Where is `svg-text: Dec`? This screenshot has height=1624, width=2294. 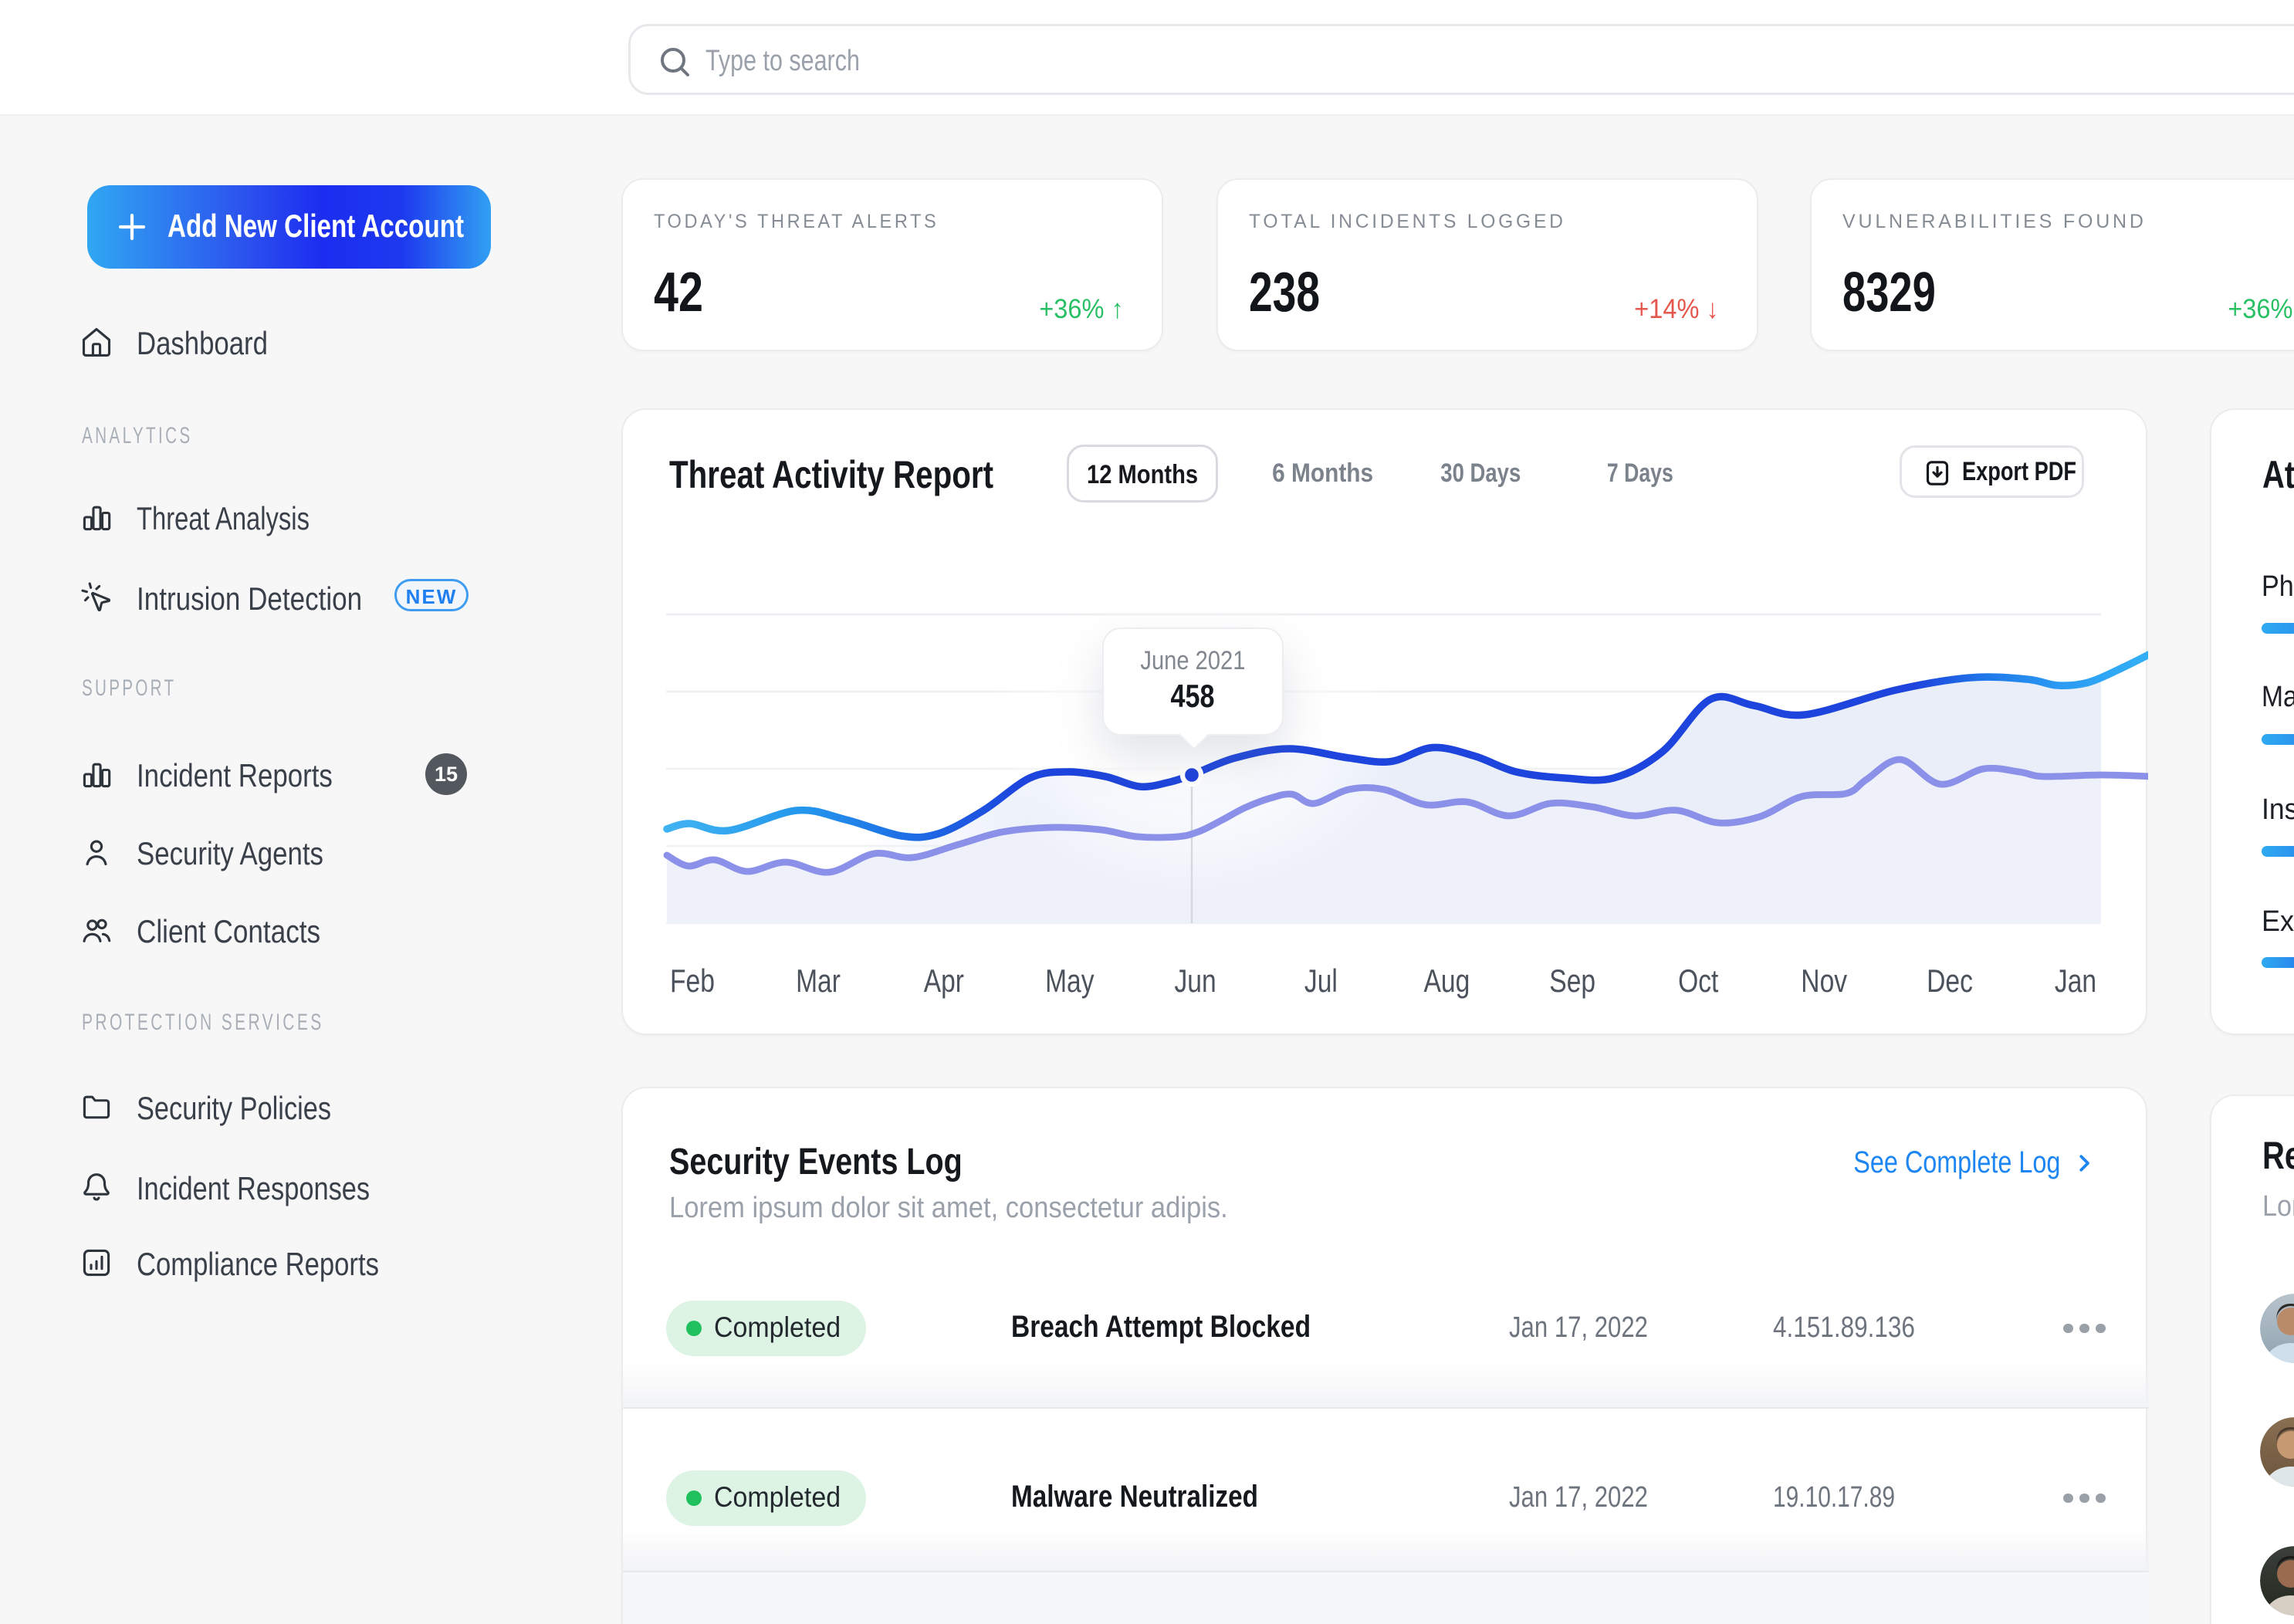
svg-text: Dec is located at coordinates (1950, 981).